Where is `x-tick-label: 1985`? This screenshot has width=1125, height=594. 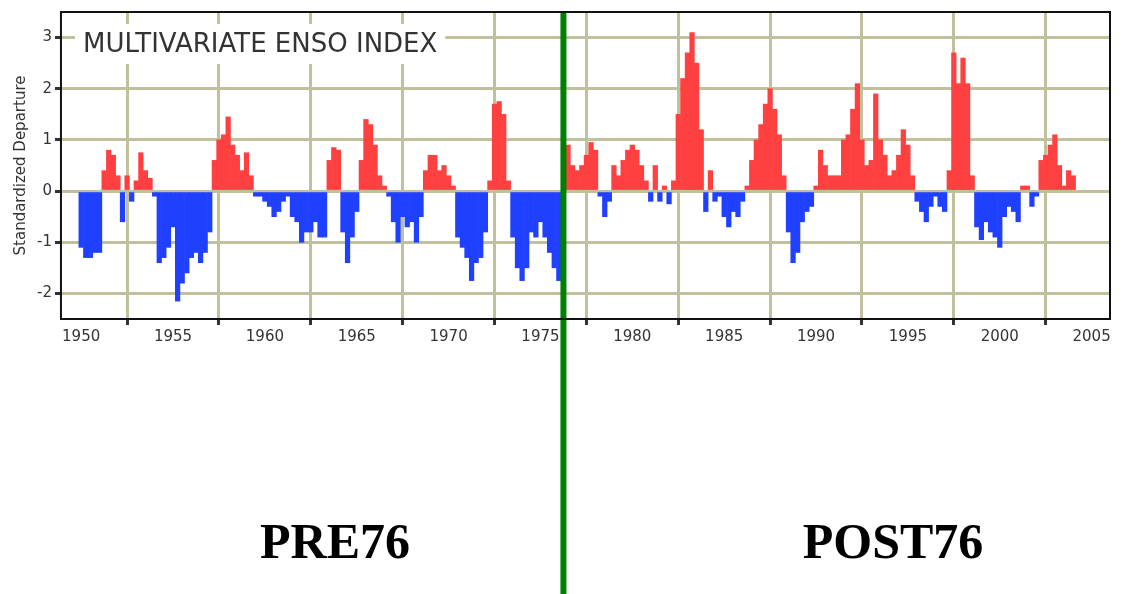 x-tick-label: 1985 is located at coordinates (724, 335).